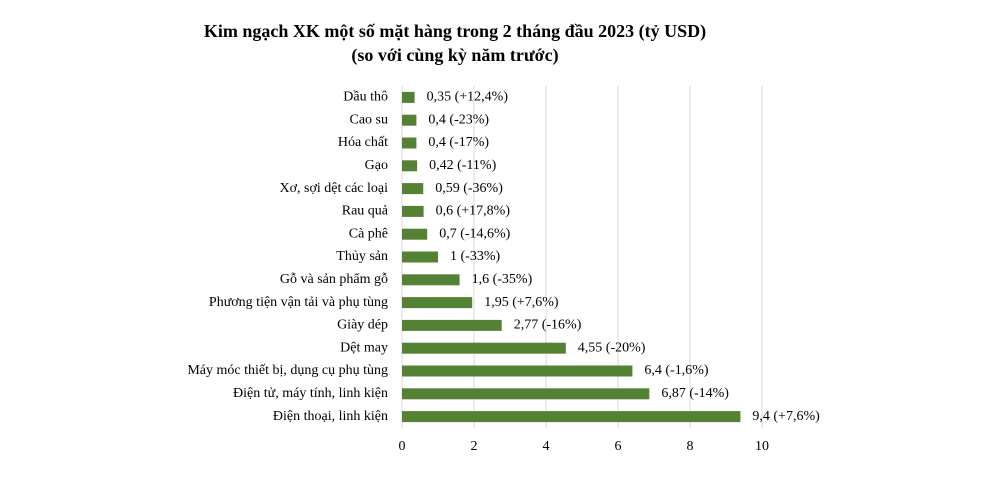 The image size is (1005, 478). Describe the element at coordinates (474, 233) in the screenshot. I see `data-label: 0,7 (-14,6%)` at that location.